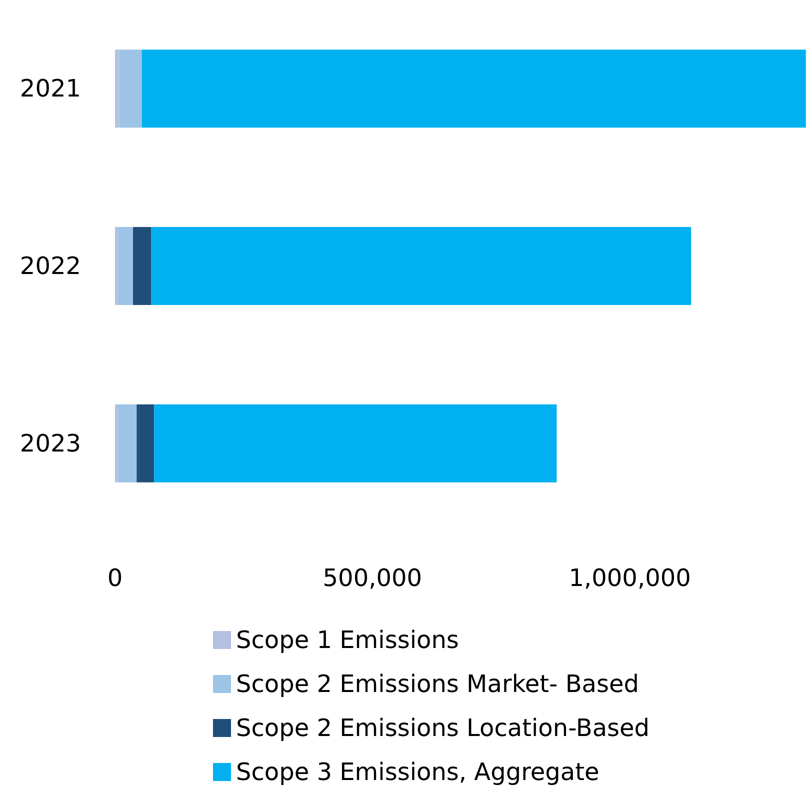  What do you see at coordinates (50, 88) in the screenshot?
I see `y-tick-label: 2021` at bounding box center [50, 88].